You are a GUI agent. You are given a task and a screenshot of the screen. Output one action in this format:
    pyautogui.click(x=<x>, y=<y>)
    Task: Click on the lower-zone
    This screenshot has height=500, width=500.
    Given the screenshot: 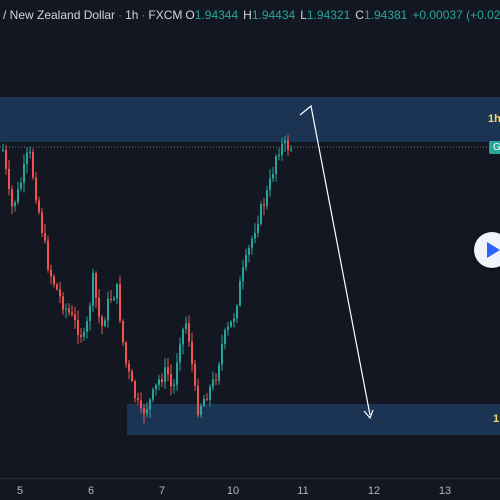 What is the action you would take?
    pyautogui.click(x=313, y=419)
    